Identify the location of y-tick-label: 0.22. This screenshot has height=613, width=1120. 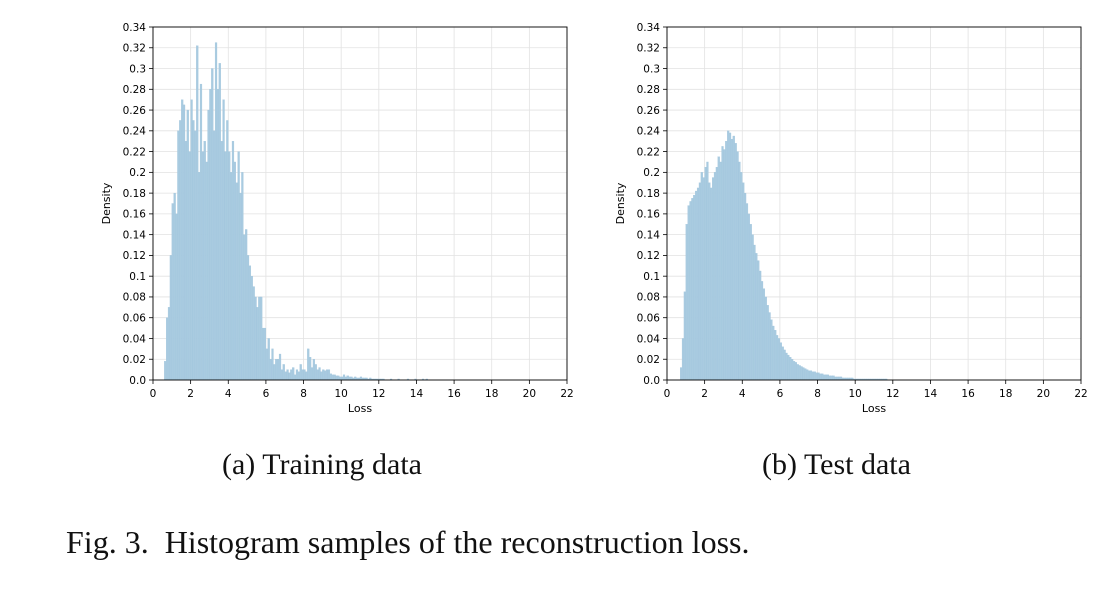
(648, 152).